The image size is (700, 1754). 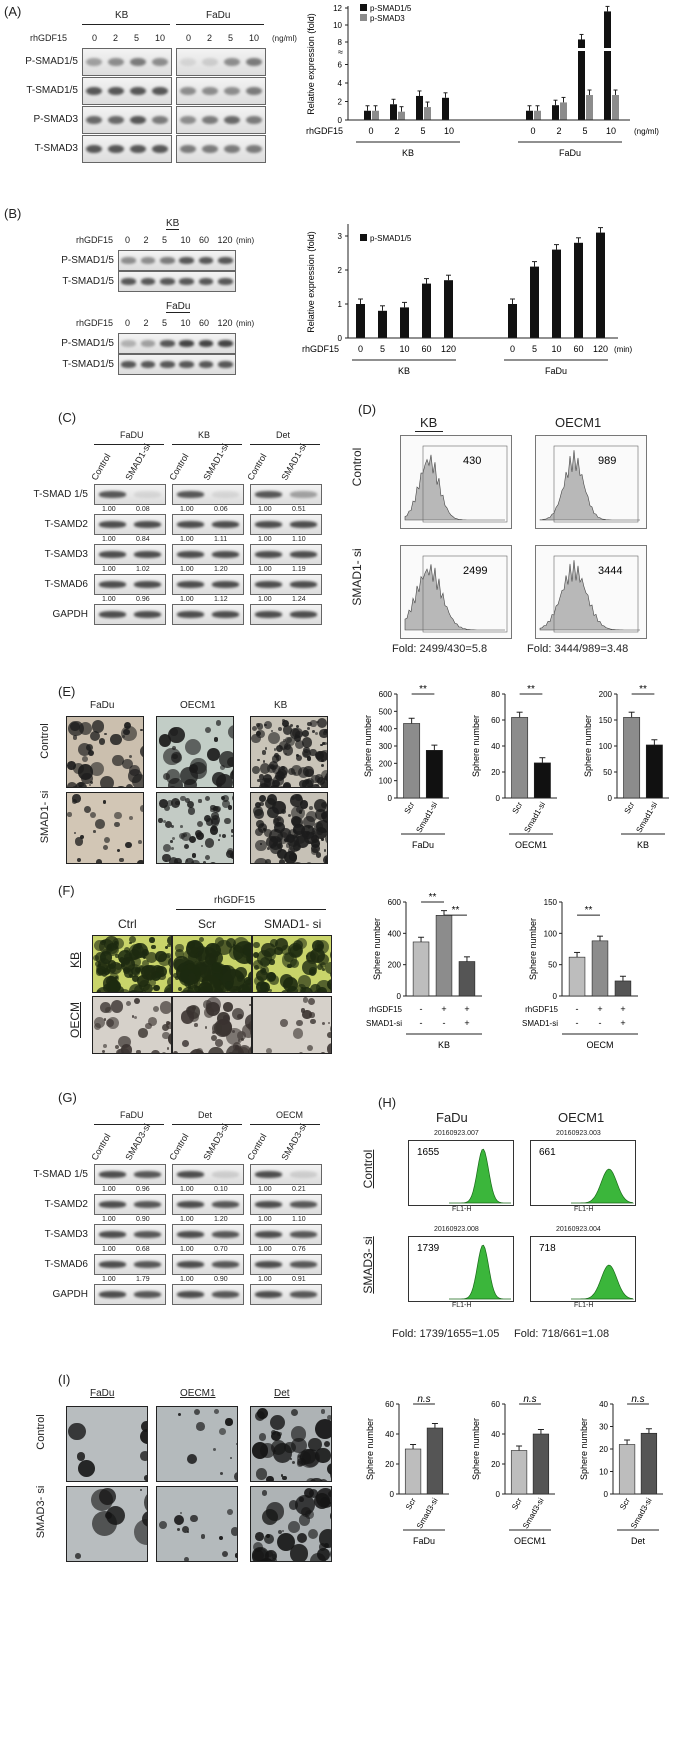 I want to click on gate-box, so click(x=596, y=484).